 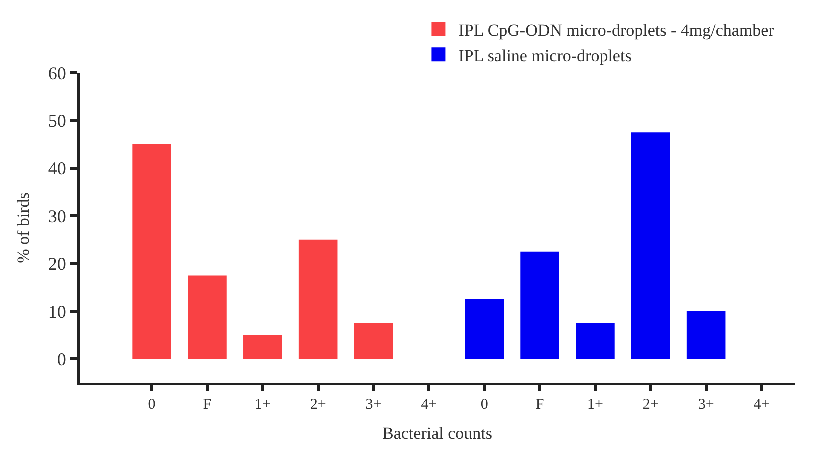 What do you see at coordinates (57, 73) in the screenshot?
I see `y-tick-label: 60` at bounding box center [57, 73].